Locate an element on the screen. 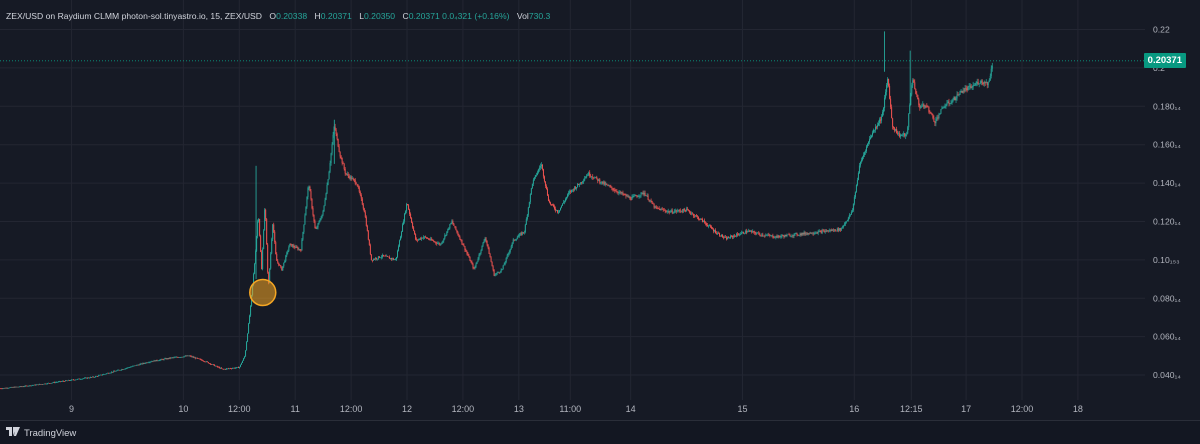  open-value: 0.20338 is located at coordinates (292, 16).